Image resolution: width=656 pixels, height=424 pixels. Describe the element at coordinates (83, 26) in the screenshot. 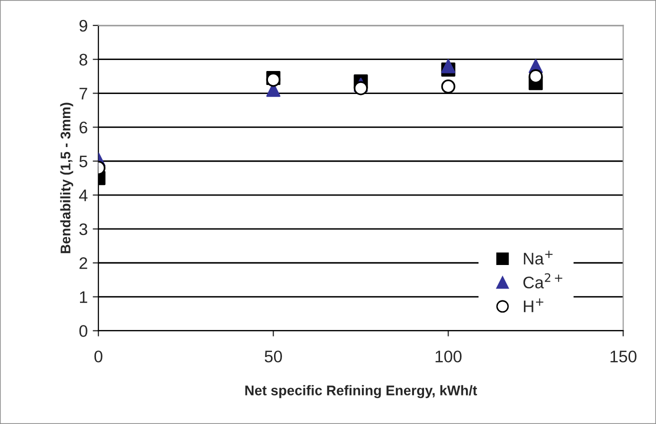

I see `y-tick-label: 9` at that location.